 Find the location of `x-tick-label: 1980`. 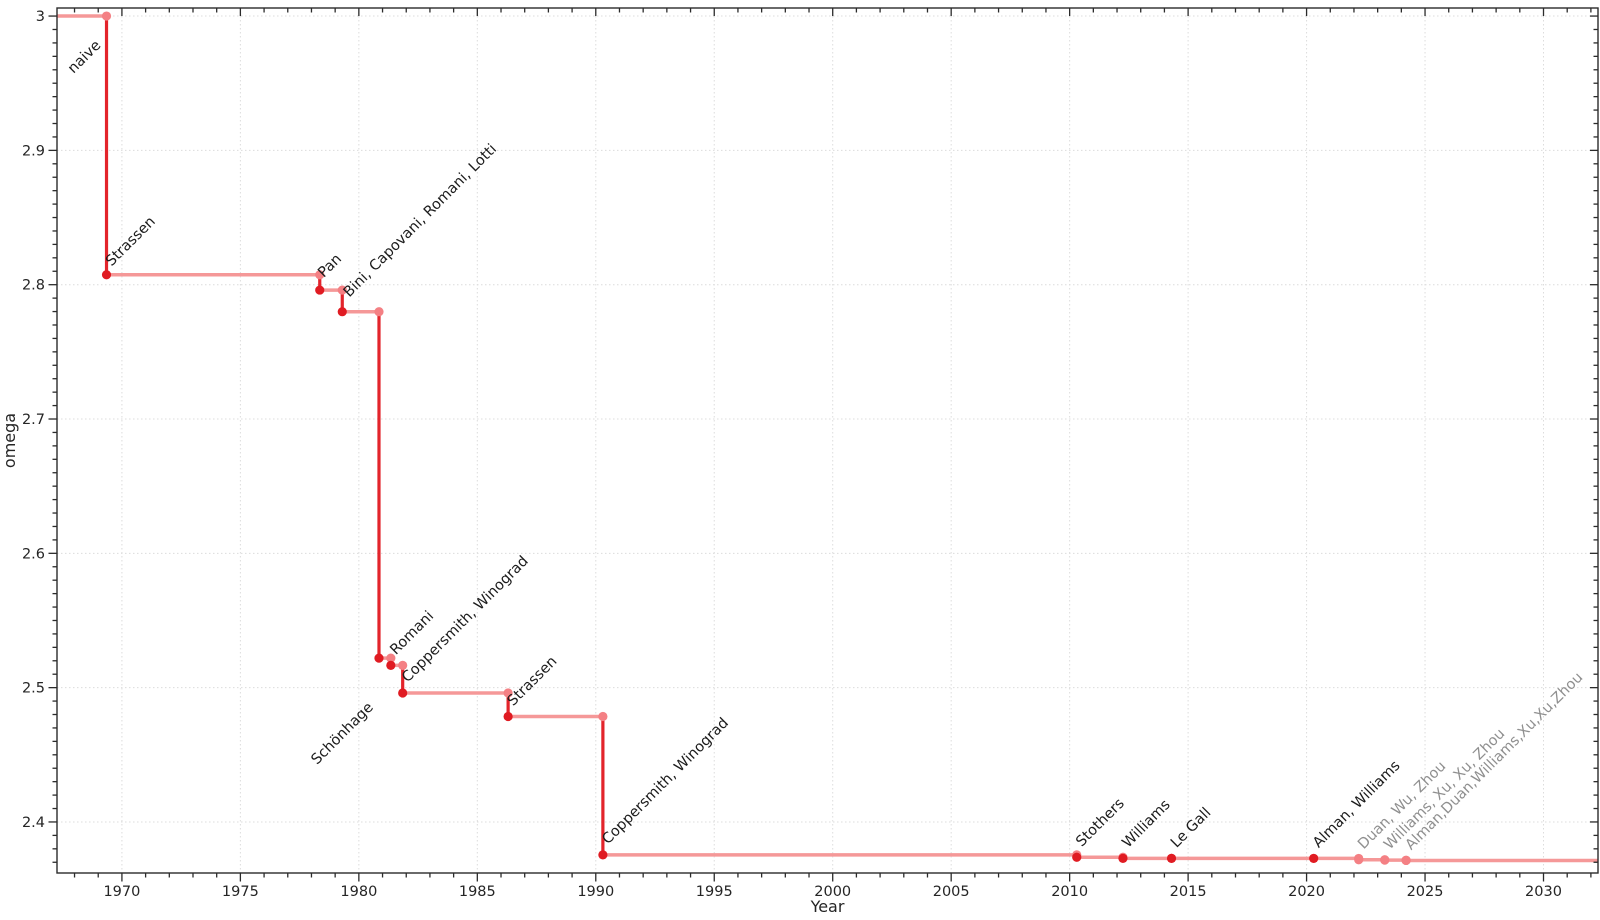

x-tick-label: 1980 is located at coordinates (358, 892).